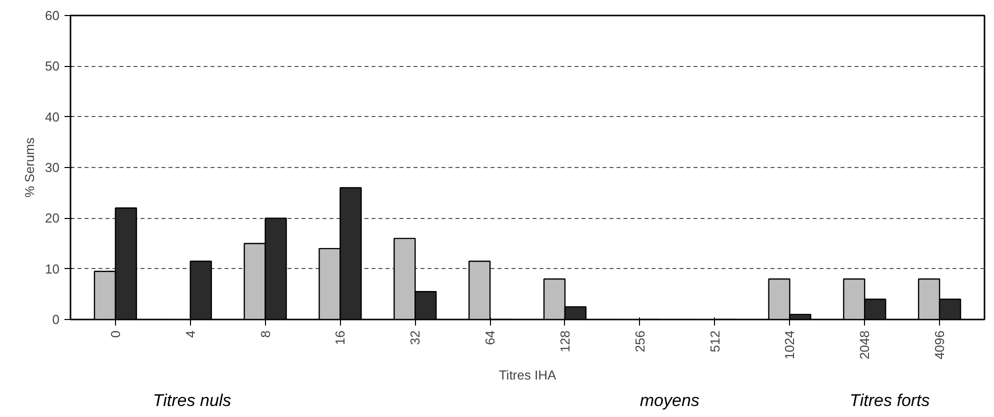  What do you see at coordinates (52, 268) in the screenshot?
I see `y-tick-label: 10` at bounding box center [52, 268].